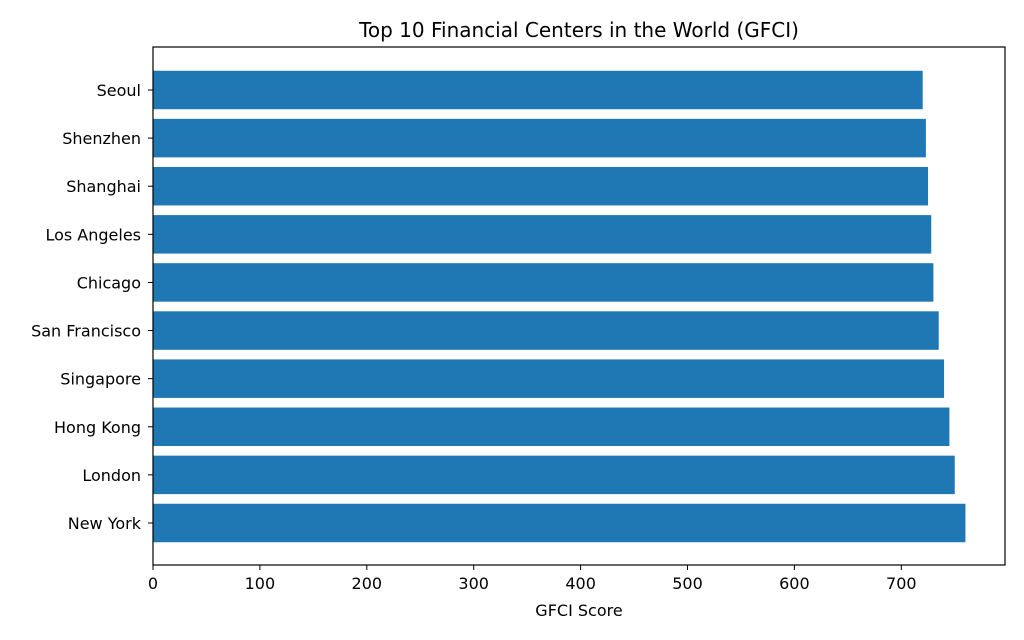 The height and width of the screenshot is (640, 1024). Describe the element at coordinates (101, 138) in the screenshot. I see `y-tick-label: Shenzhen` at that location.